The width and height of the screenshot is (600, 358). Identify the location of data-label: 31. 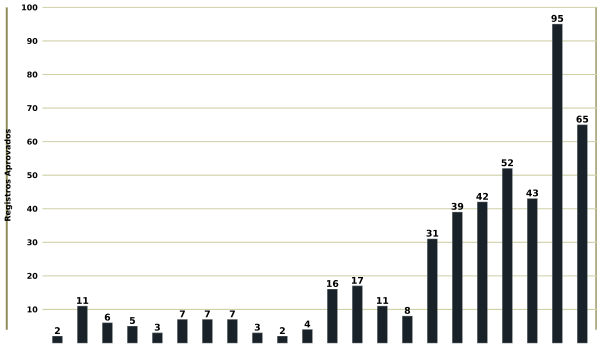
(432, 233).